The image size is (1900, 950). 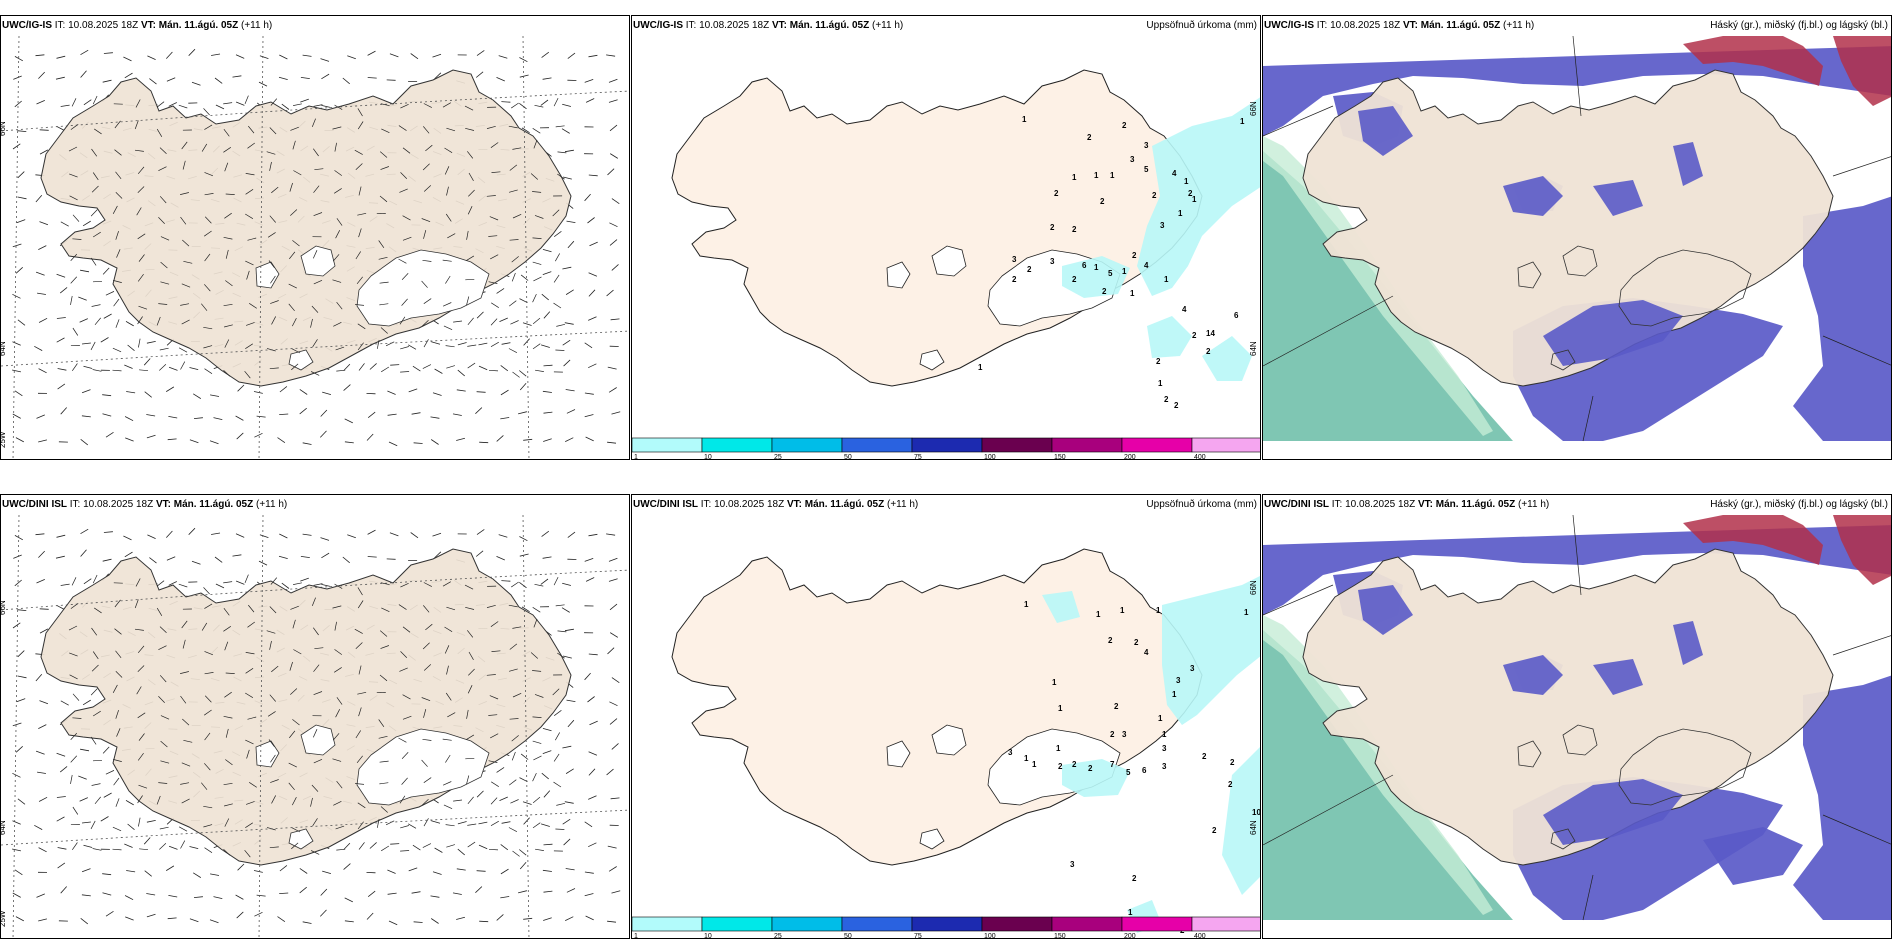 I want to click on colorbar-tick: 75, so click(x=918, y=457).